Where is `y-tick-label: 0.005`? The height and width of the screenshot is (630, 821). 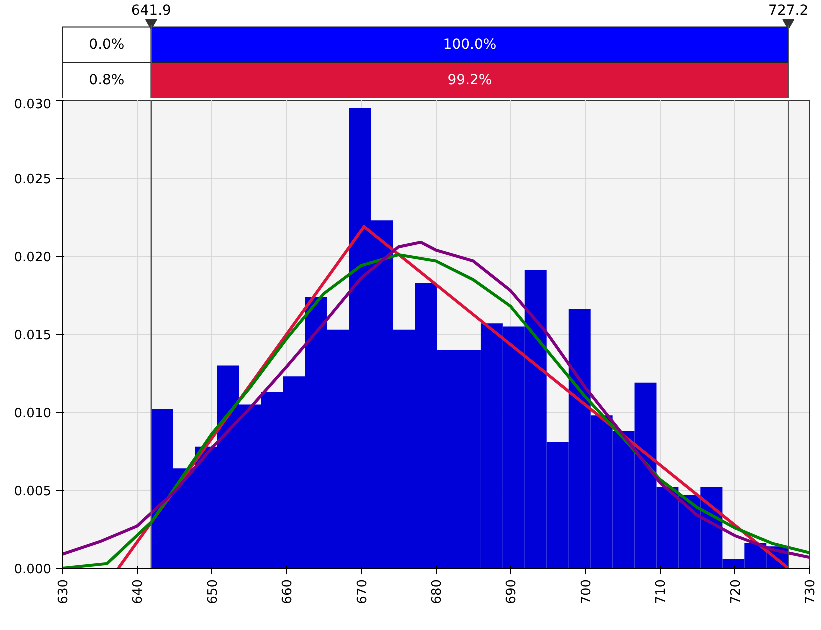
y-tick-label: 0.005 is located at coordinates (33, 492).